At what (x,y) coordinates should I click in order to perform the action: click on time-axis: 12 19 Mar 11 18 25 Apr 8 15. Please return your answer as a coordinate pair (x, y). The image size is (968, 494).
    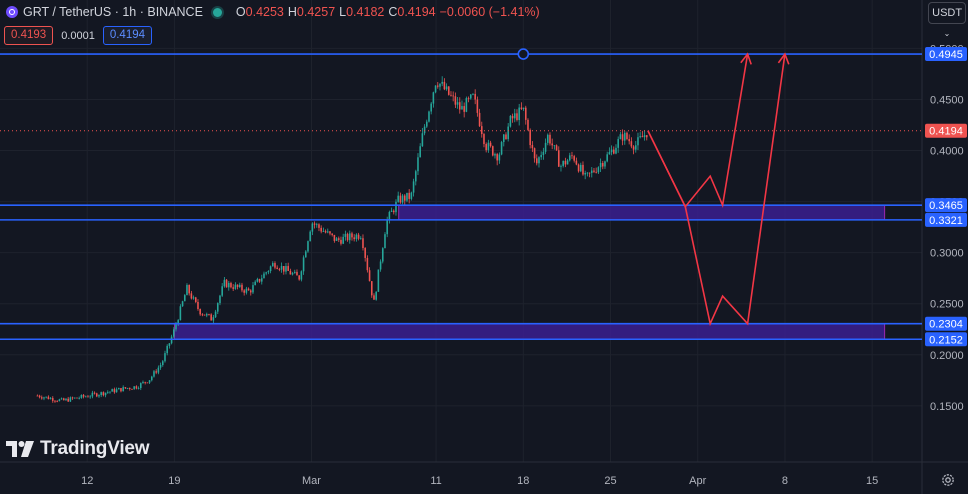
    Looking at the image, I should click on (479, 481).